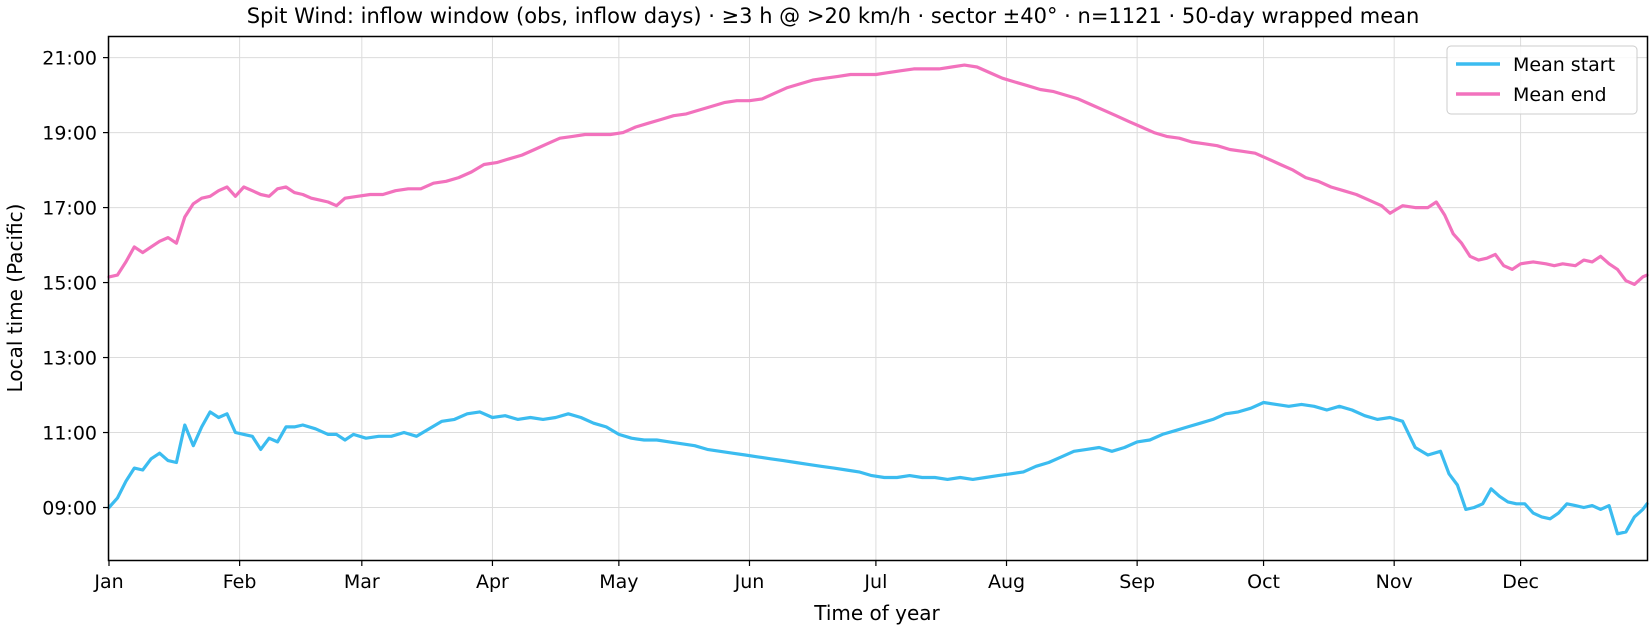  What do you see at coordinates (1263, 582) in the screenshot?
I see `x-tick-label-oct: Oct` at bounding box center [1263, 582].